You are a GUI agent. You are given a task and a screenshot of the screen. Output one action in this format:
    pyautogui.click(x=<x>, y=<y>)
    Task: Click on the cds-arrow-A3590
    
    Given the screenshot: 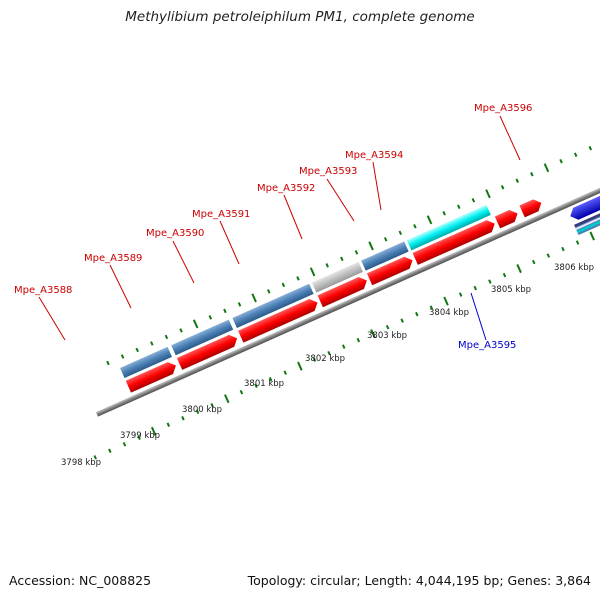 What is the action you would take?
    pyautogui.click(x=343, y=291)
    